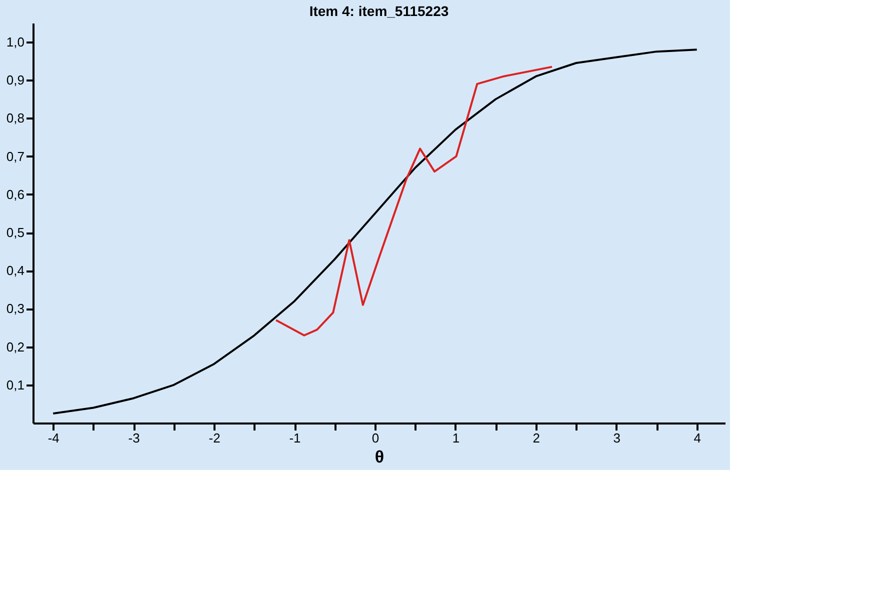  What do you see at coordinates (295, 438) in the screenshot?
I see `x-tick-label: -1` at bounding box center [295, 438].